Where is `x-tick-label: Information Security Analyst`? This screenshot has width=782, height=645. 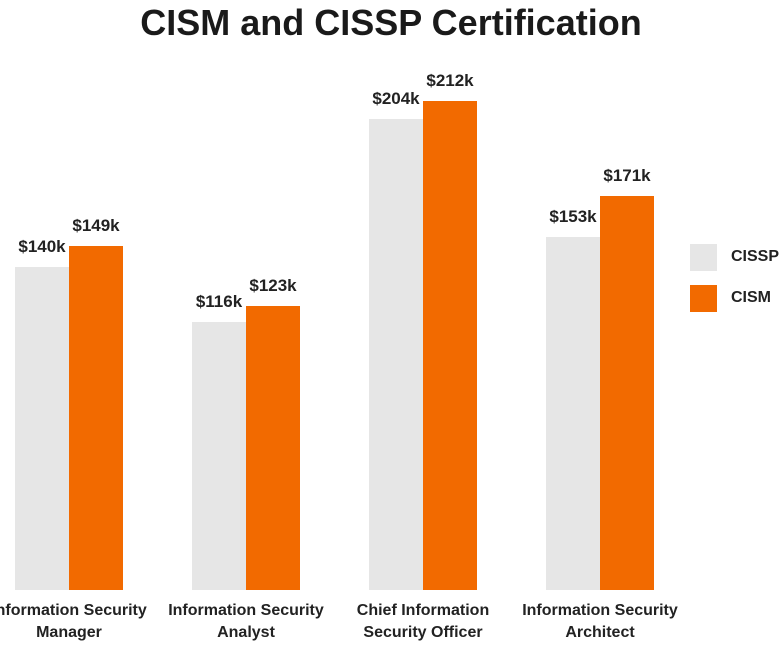
x-tick-label: Information Security Analyst is located at coordinates (246, 621).